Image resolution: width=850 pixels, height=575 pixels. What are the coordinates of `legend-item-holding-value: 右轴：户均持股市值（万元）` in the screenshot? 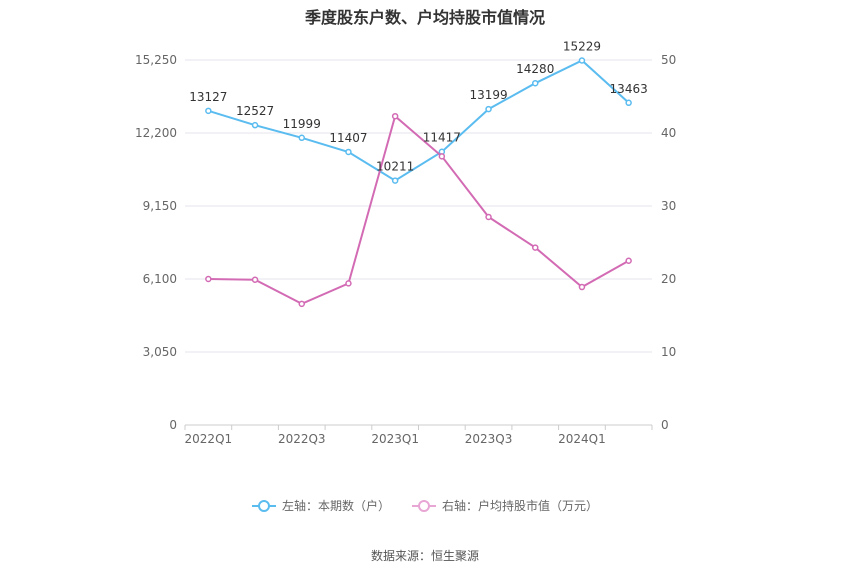 It's located at (505, 505).